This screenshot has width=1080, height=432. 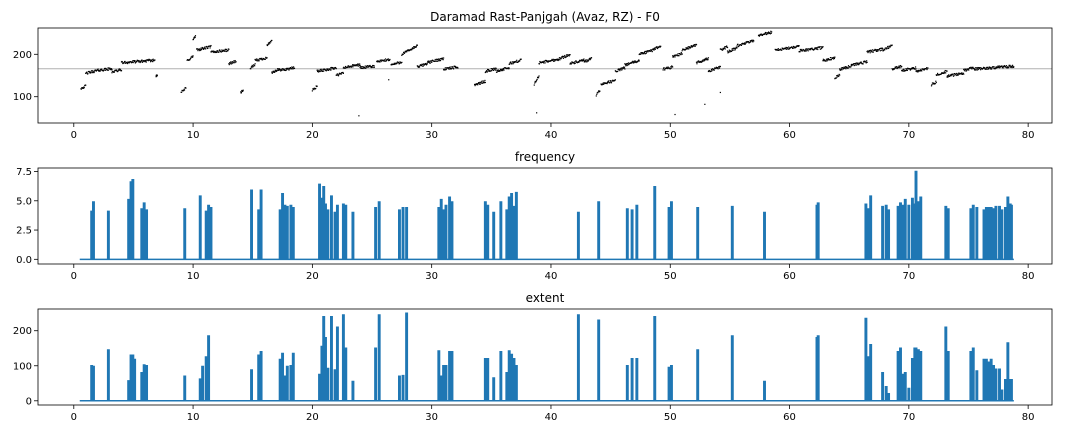 What do you see at coordinates (193, 276) in the screenshot?
I see `x-tick-label: 10` at bounding box center [193, 276].